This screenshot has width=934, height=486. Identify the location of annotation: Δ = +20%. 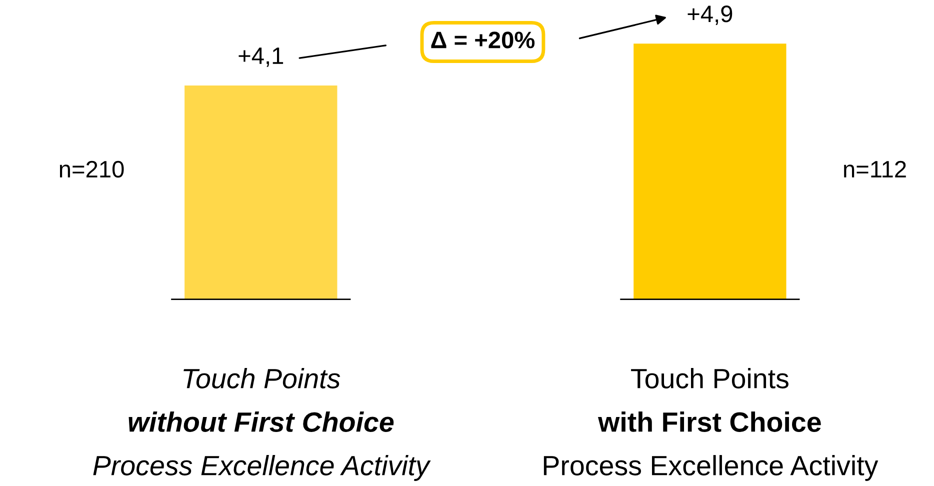
(483, 40).